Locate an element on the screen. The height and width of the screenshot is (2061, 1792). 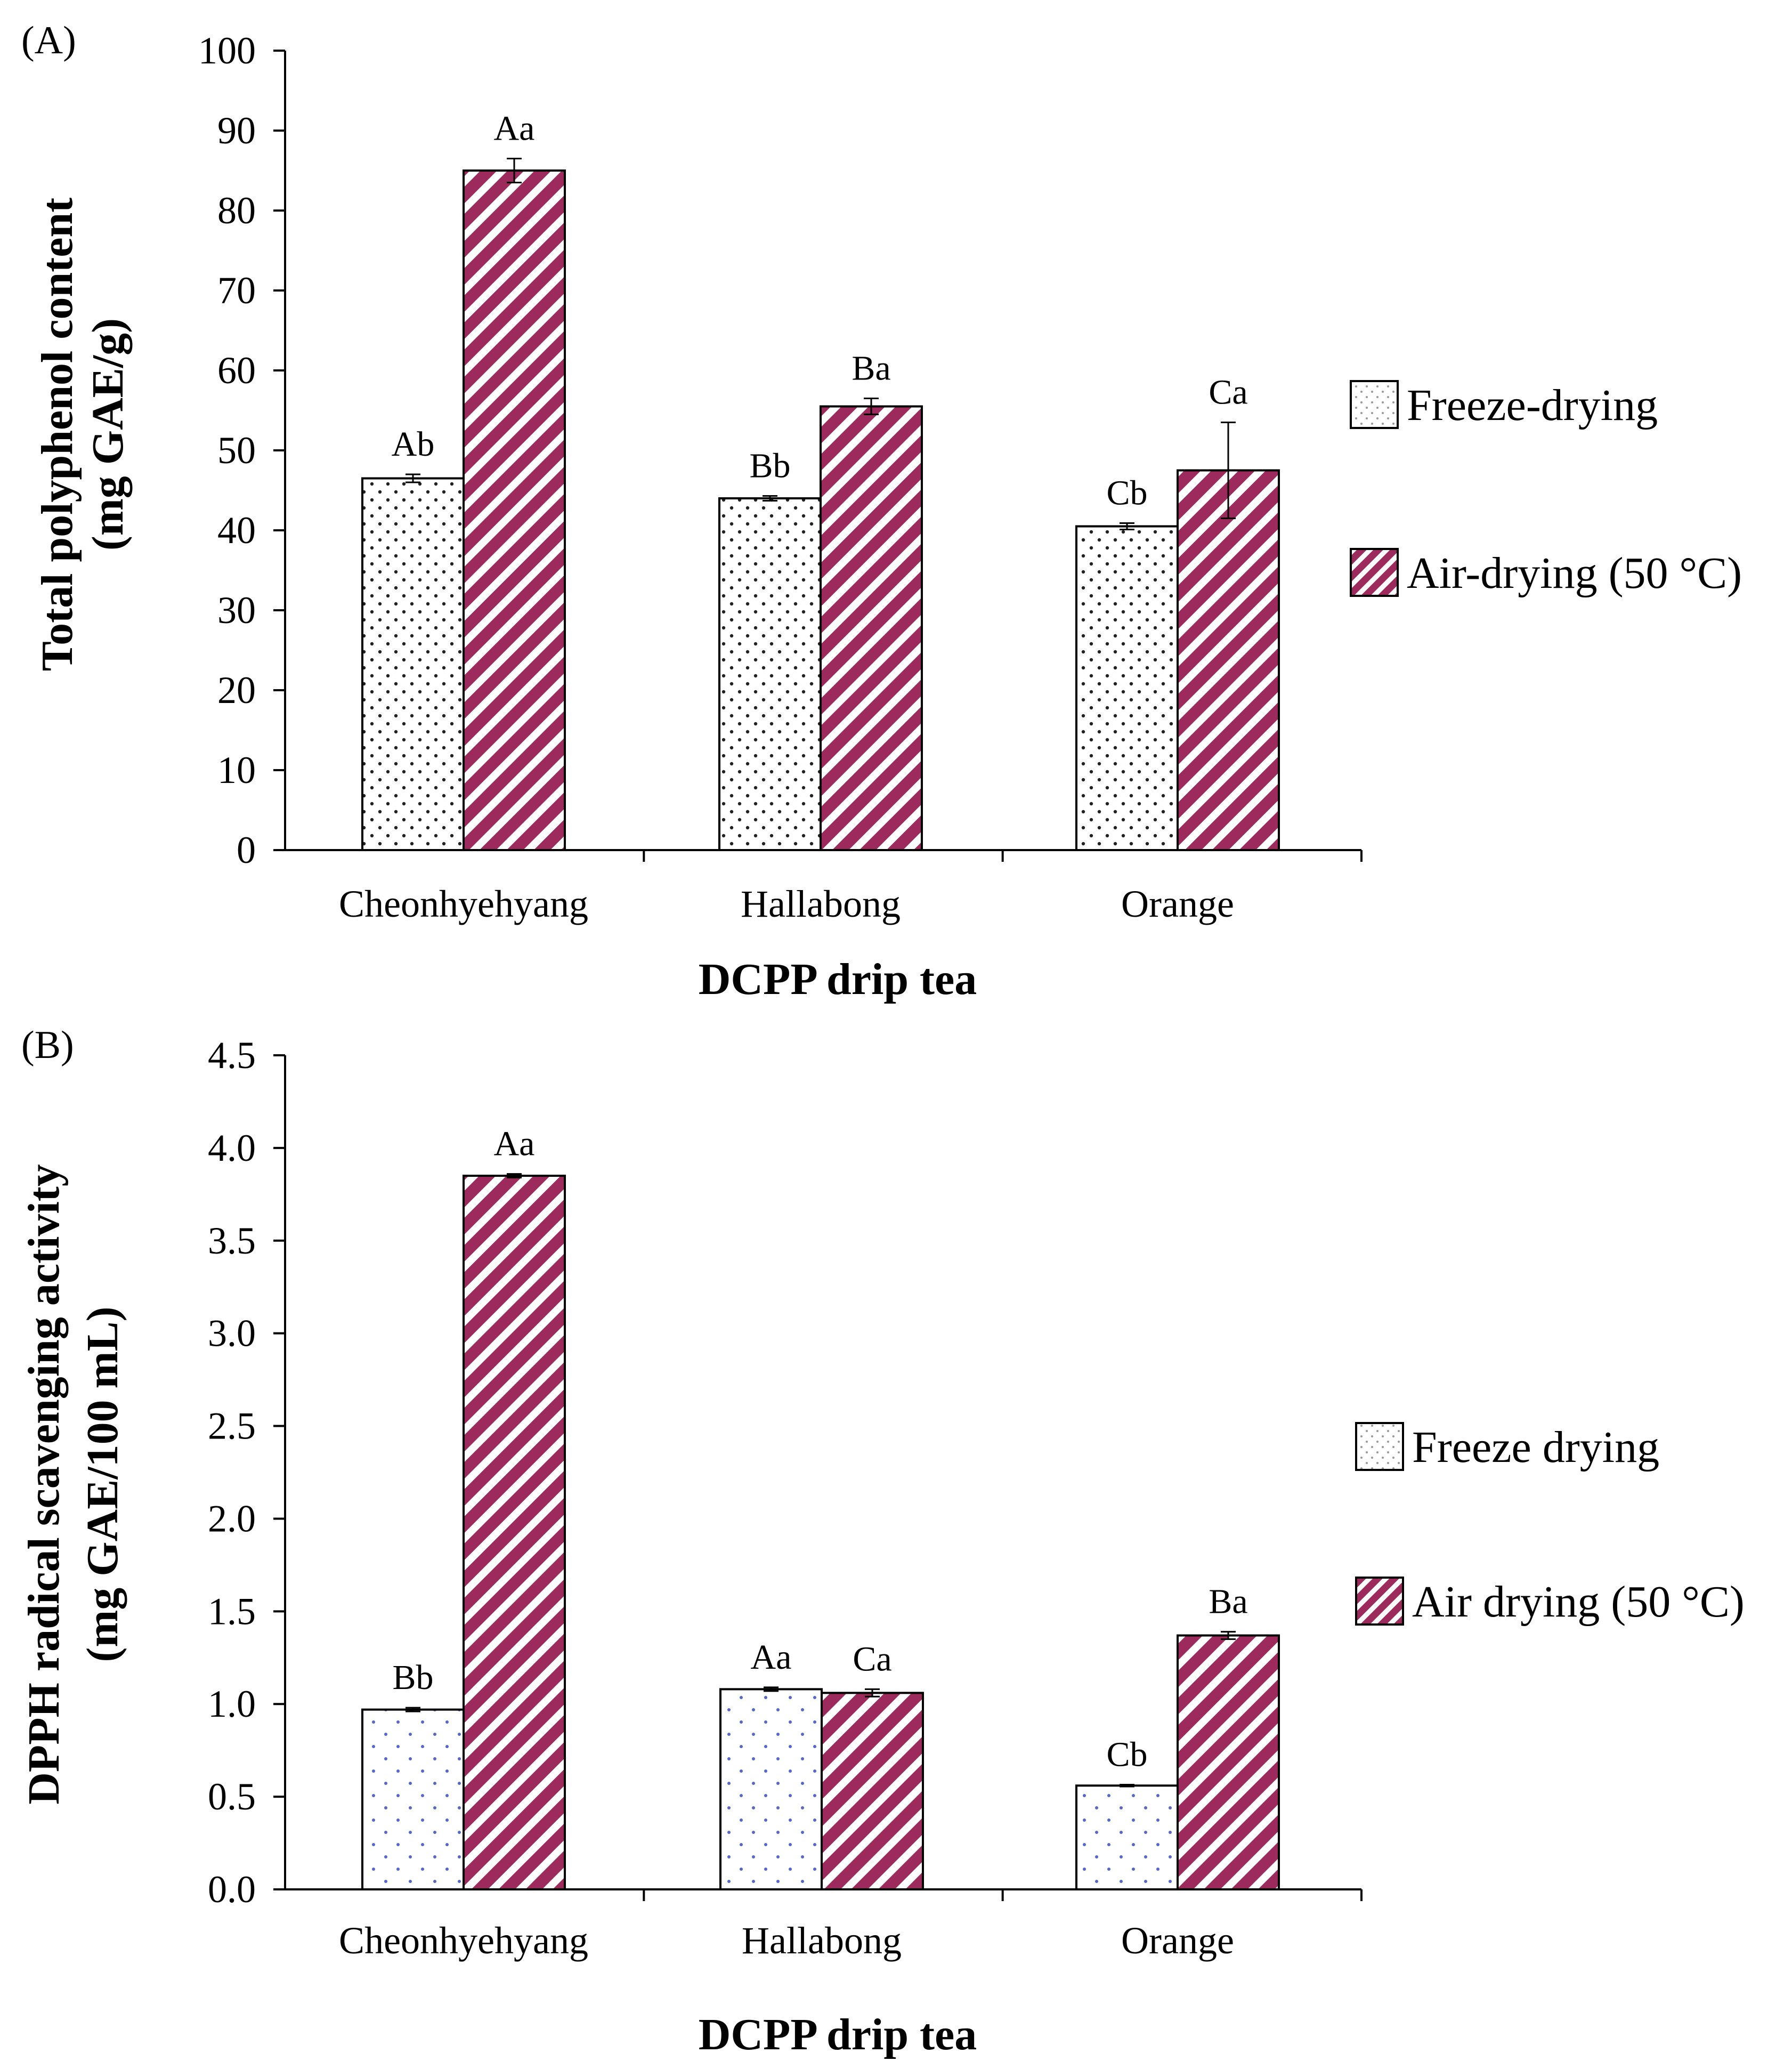
y-tick-label: 3.0 is located at coordinates (232, 1333).